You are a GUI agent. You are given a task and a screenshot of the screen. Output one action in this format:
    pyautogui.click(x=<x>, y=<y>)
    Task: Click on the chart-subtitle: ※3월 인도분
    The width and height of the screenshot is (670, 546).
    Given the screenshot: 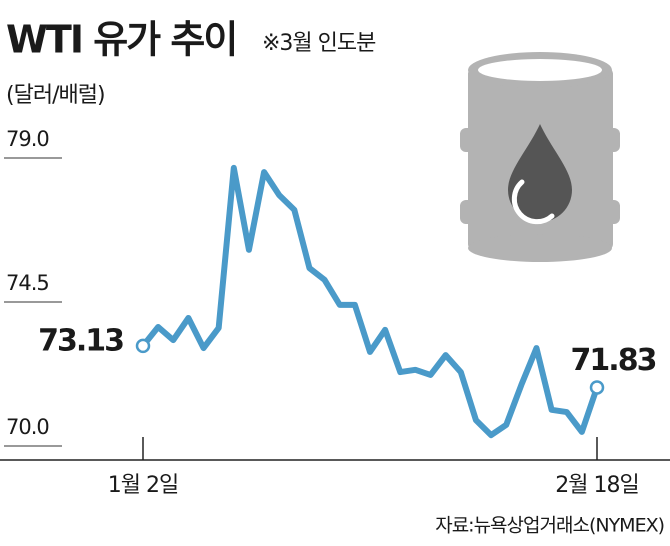 What is the action you would take?
    pyautogui.click(x=319, y=43)
    